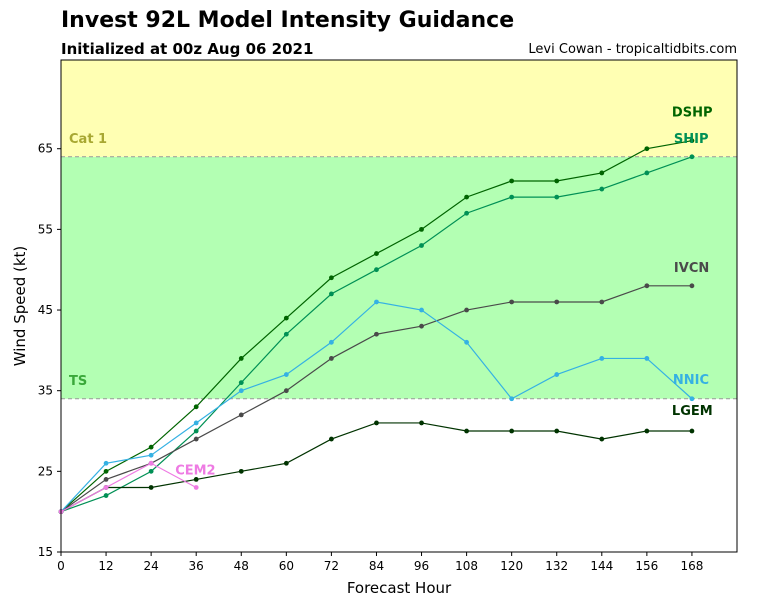 The width and height of the screenshot is (768, 600). What do you see at coordinates (196, 566) in the screenshot?
I see `x-tick-label: 36` at bounding box center [196, 566].